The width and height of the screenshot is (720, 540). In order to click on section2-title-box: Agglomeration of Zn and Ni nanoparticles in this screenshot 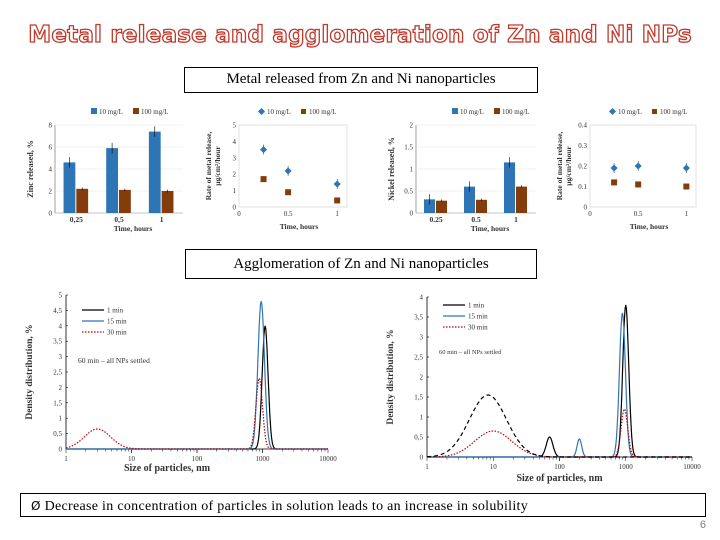, I will do `click(361, 264)`.